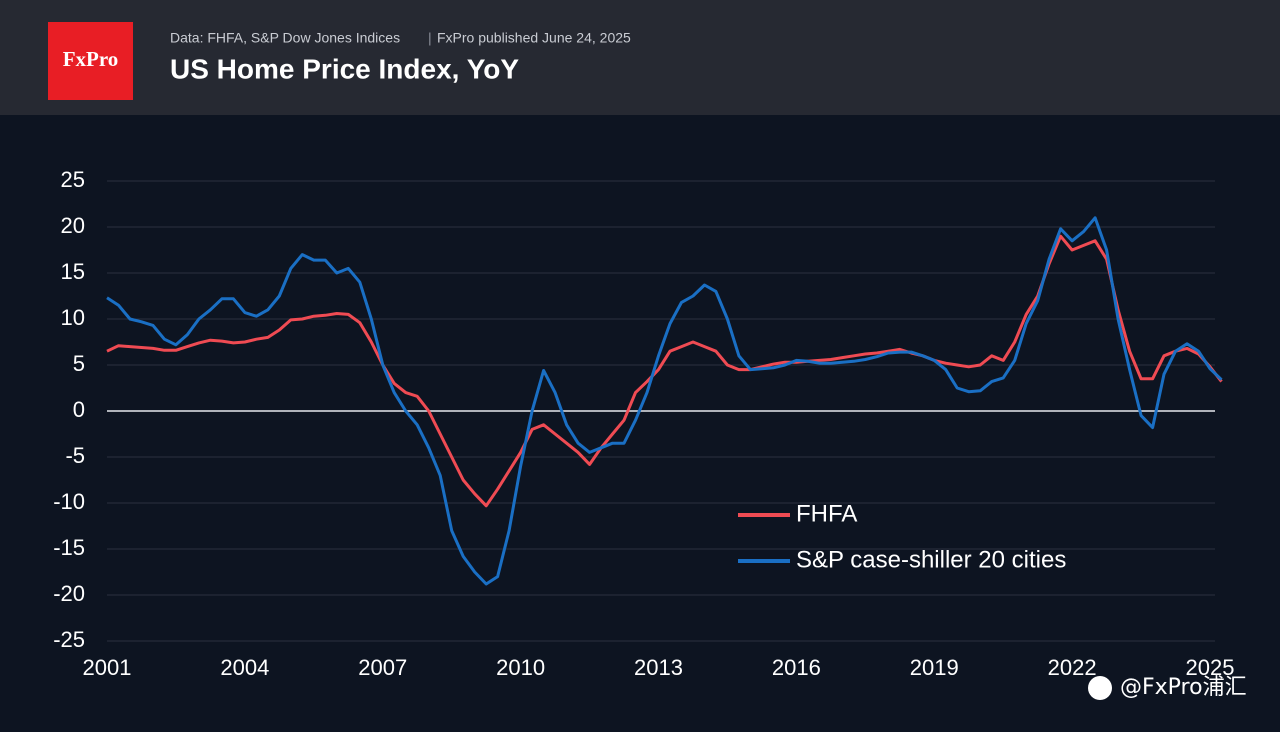 This screenshot has height=732, width=1280. I want to click on y-tick-label: 20, so click(73, 225).